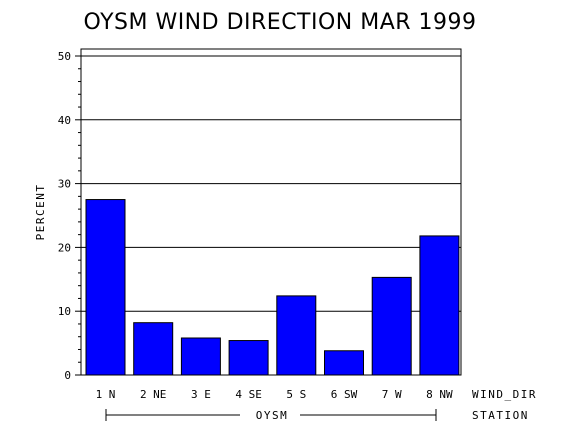 The width and height of the screenshot is (570, 435). I want to click on x-tick-label: 5 S, so click(296, 394).